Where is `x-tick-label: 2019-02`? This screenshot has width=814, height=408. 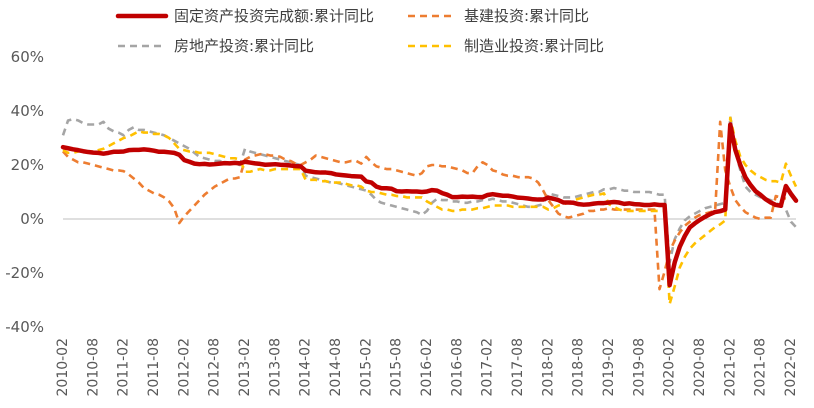
x-tick-label: 2019-02 is located at coordinates (609, 367).